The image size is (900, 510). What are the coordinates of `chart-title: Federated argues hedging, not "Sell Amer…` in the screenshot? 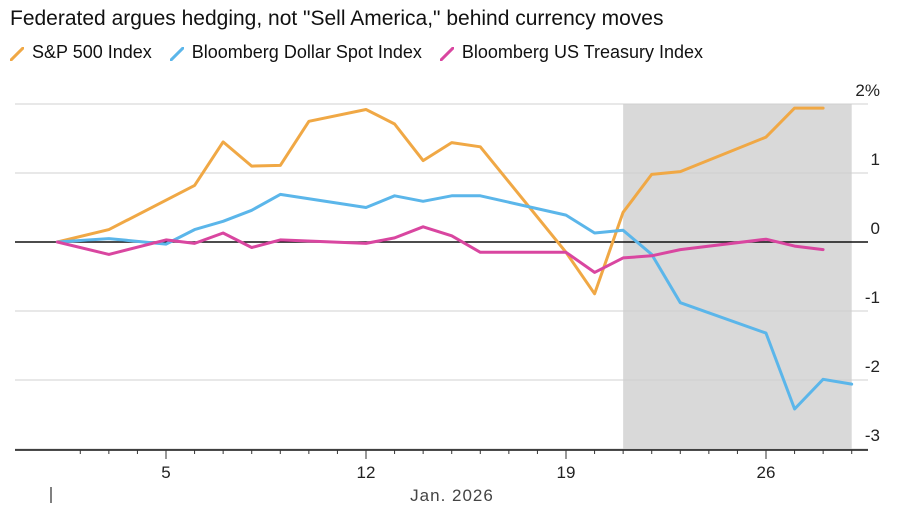 It's located at (337, 18).